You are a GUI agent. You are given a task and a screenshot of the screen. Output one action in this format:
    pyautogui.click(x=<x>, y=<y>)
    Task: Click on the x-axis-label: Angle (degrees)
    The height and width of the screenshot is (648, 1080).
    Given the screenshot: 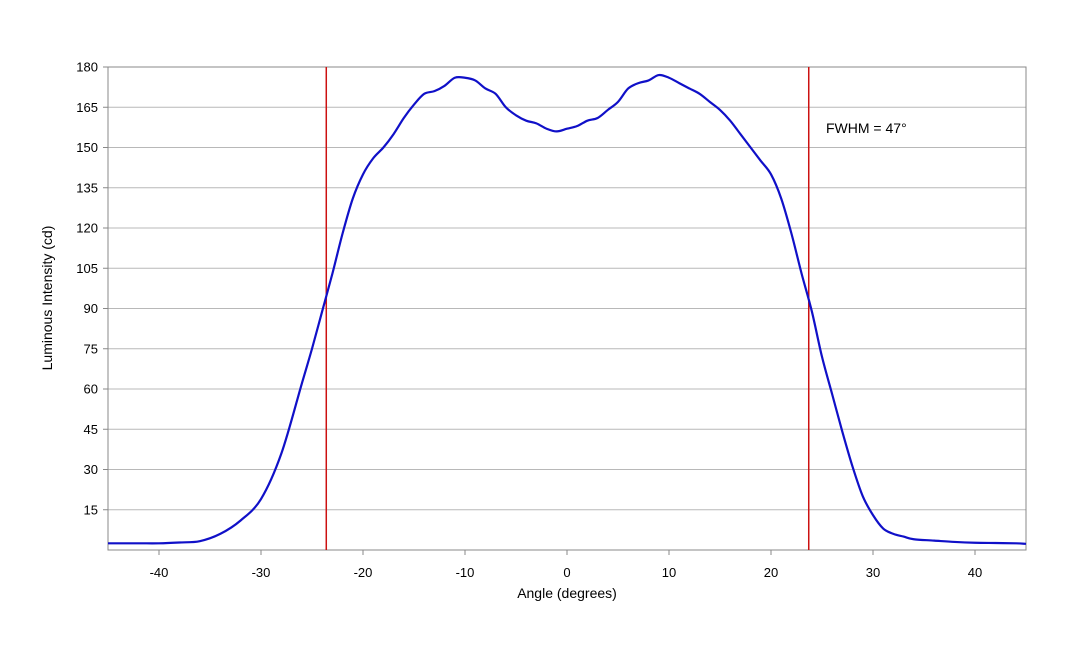 What is the action you would take?
    pyautogui.click(x=567, y=593)
    